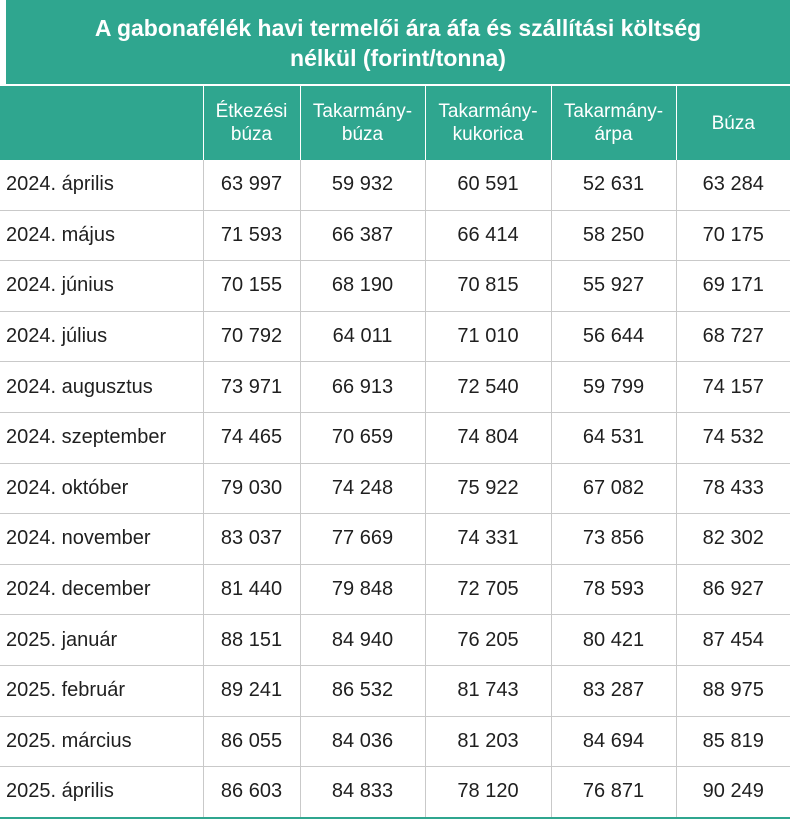 The width and height of the screenshot is (797, 823). What do you see at coordinates (101, 640) in the screenshot?
I see `period-cell: 2025. január` at bounding box center [101, 640].